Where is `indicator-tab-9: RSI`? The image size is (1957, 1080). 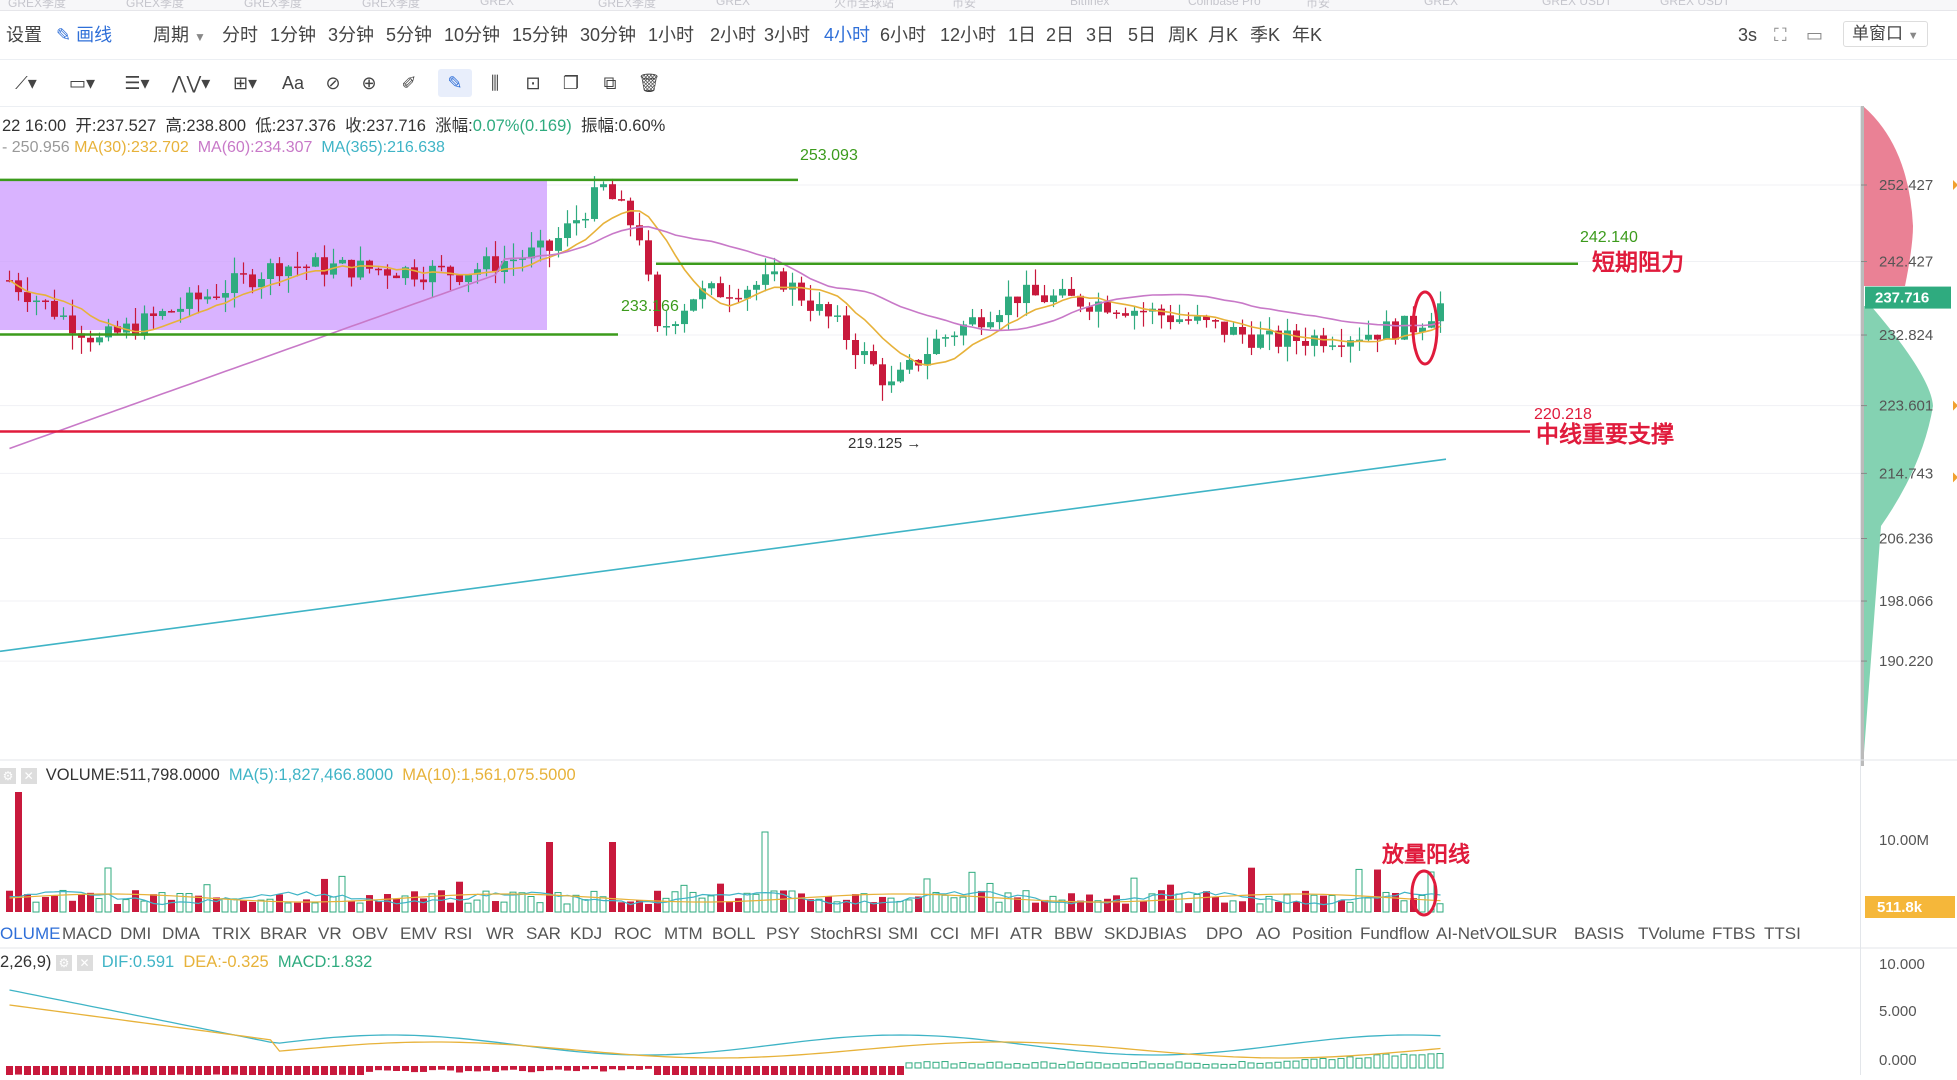
indicator-tab-9: RSI is located at coordinates (458, 933).